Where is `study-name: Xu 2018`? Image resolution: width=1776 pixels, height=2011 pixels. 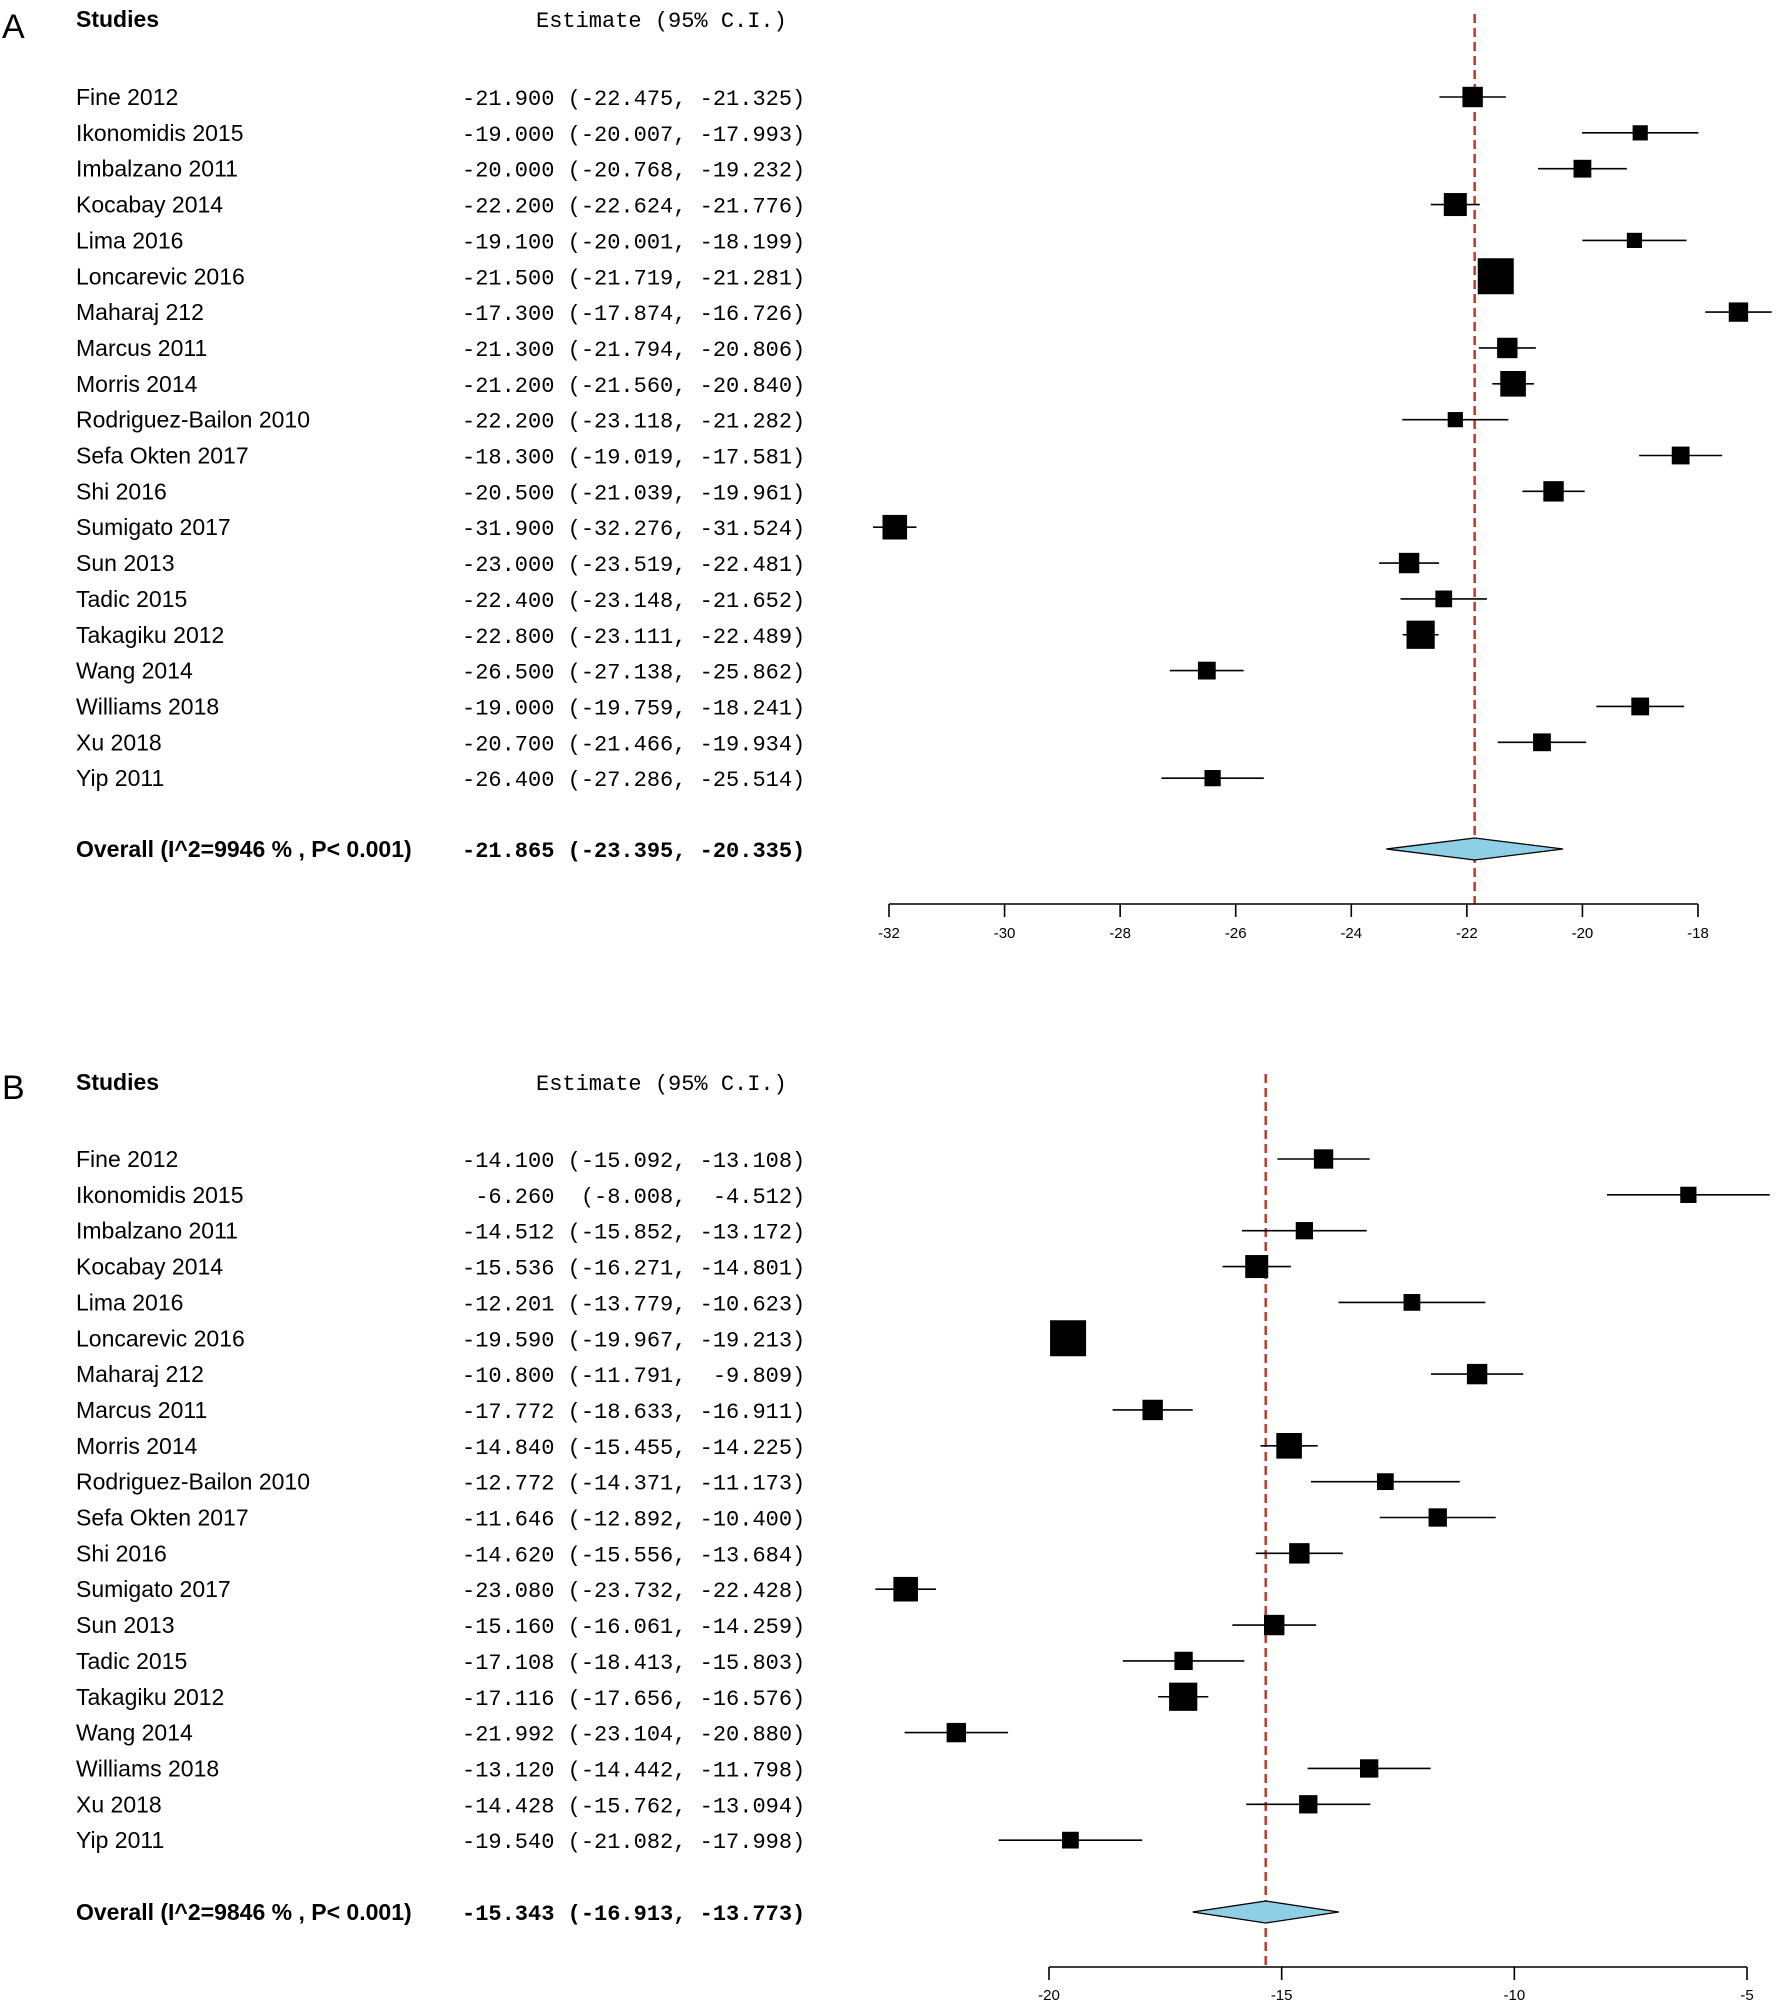 study-name: Xu 2018 is located at coordinates (119, 1804).